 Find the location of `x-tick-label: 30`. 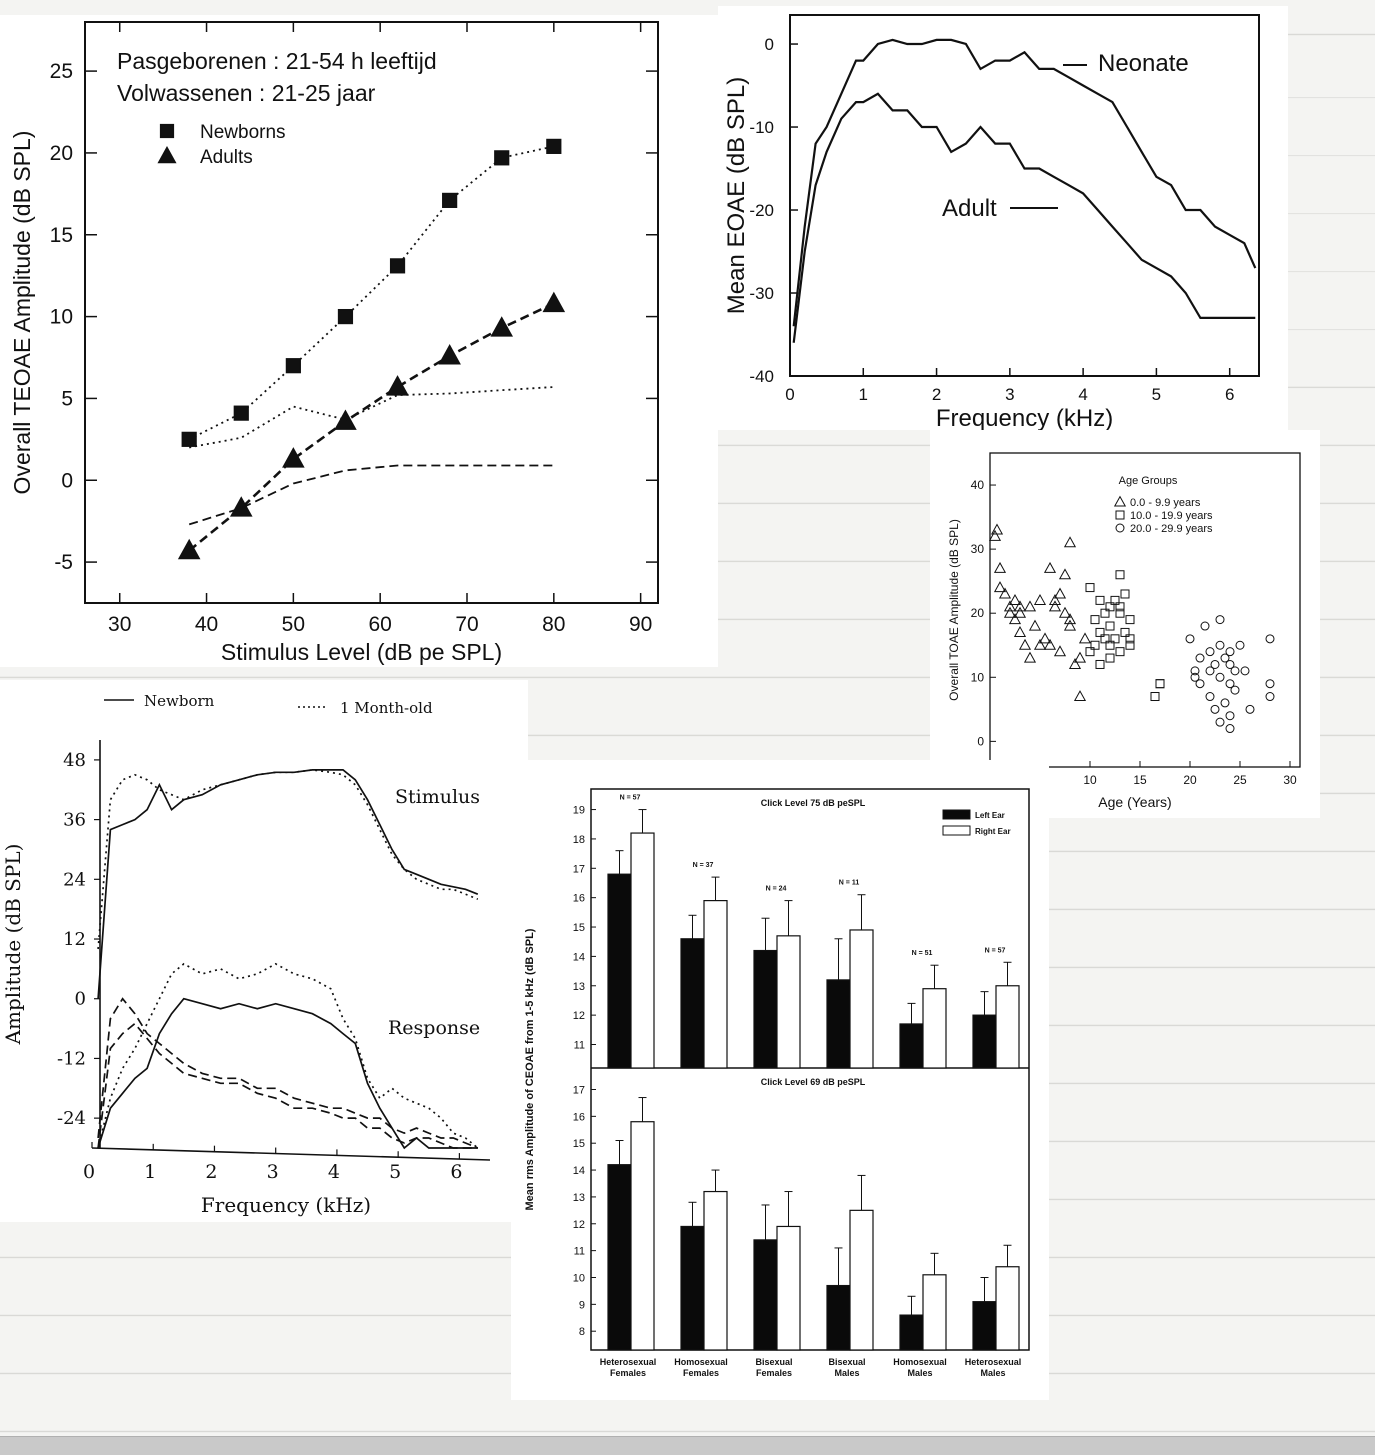

x-tick-label: 30 is located at coordinates (119, 624).